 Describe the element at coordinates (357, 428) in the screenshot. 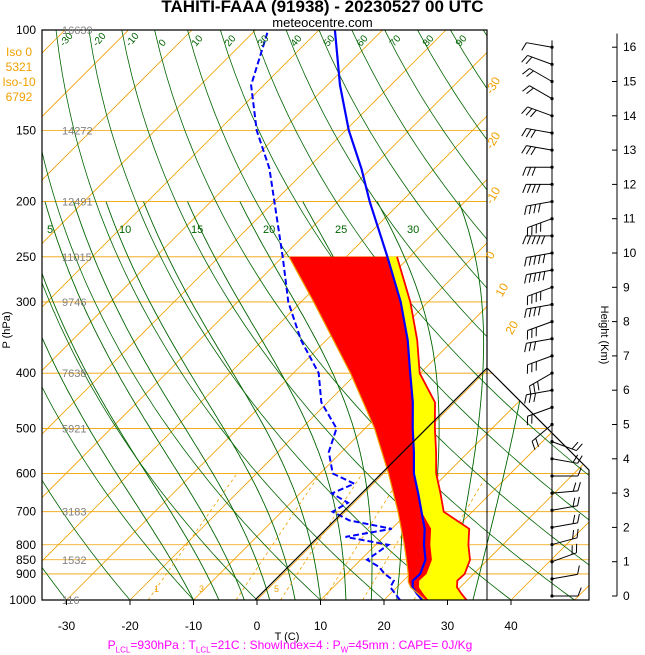

I see `parcel-line` at that location.